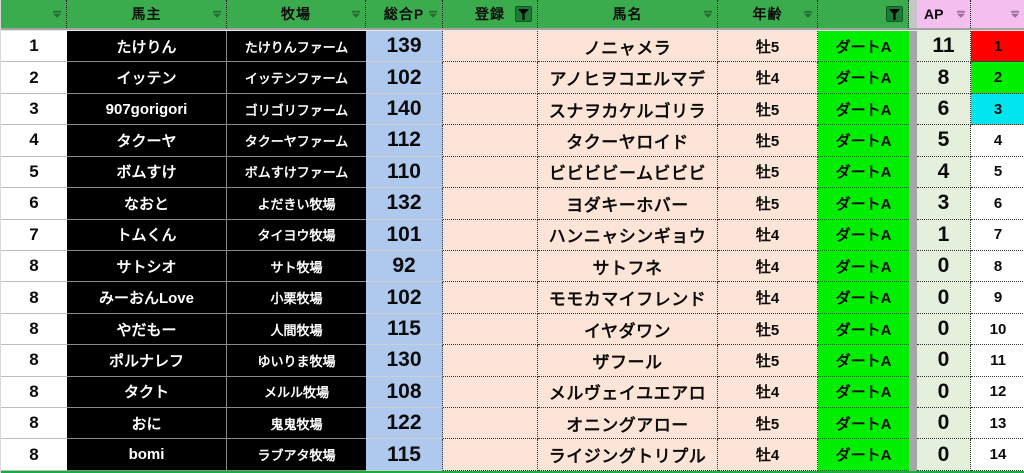 This screenshot has height=473, width=1024. What do you see at coordinates (34, 109) in the screenshot?
I see `cell-rank: 3` at bounding box center [34, 109].